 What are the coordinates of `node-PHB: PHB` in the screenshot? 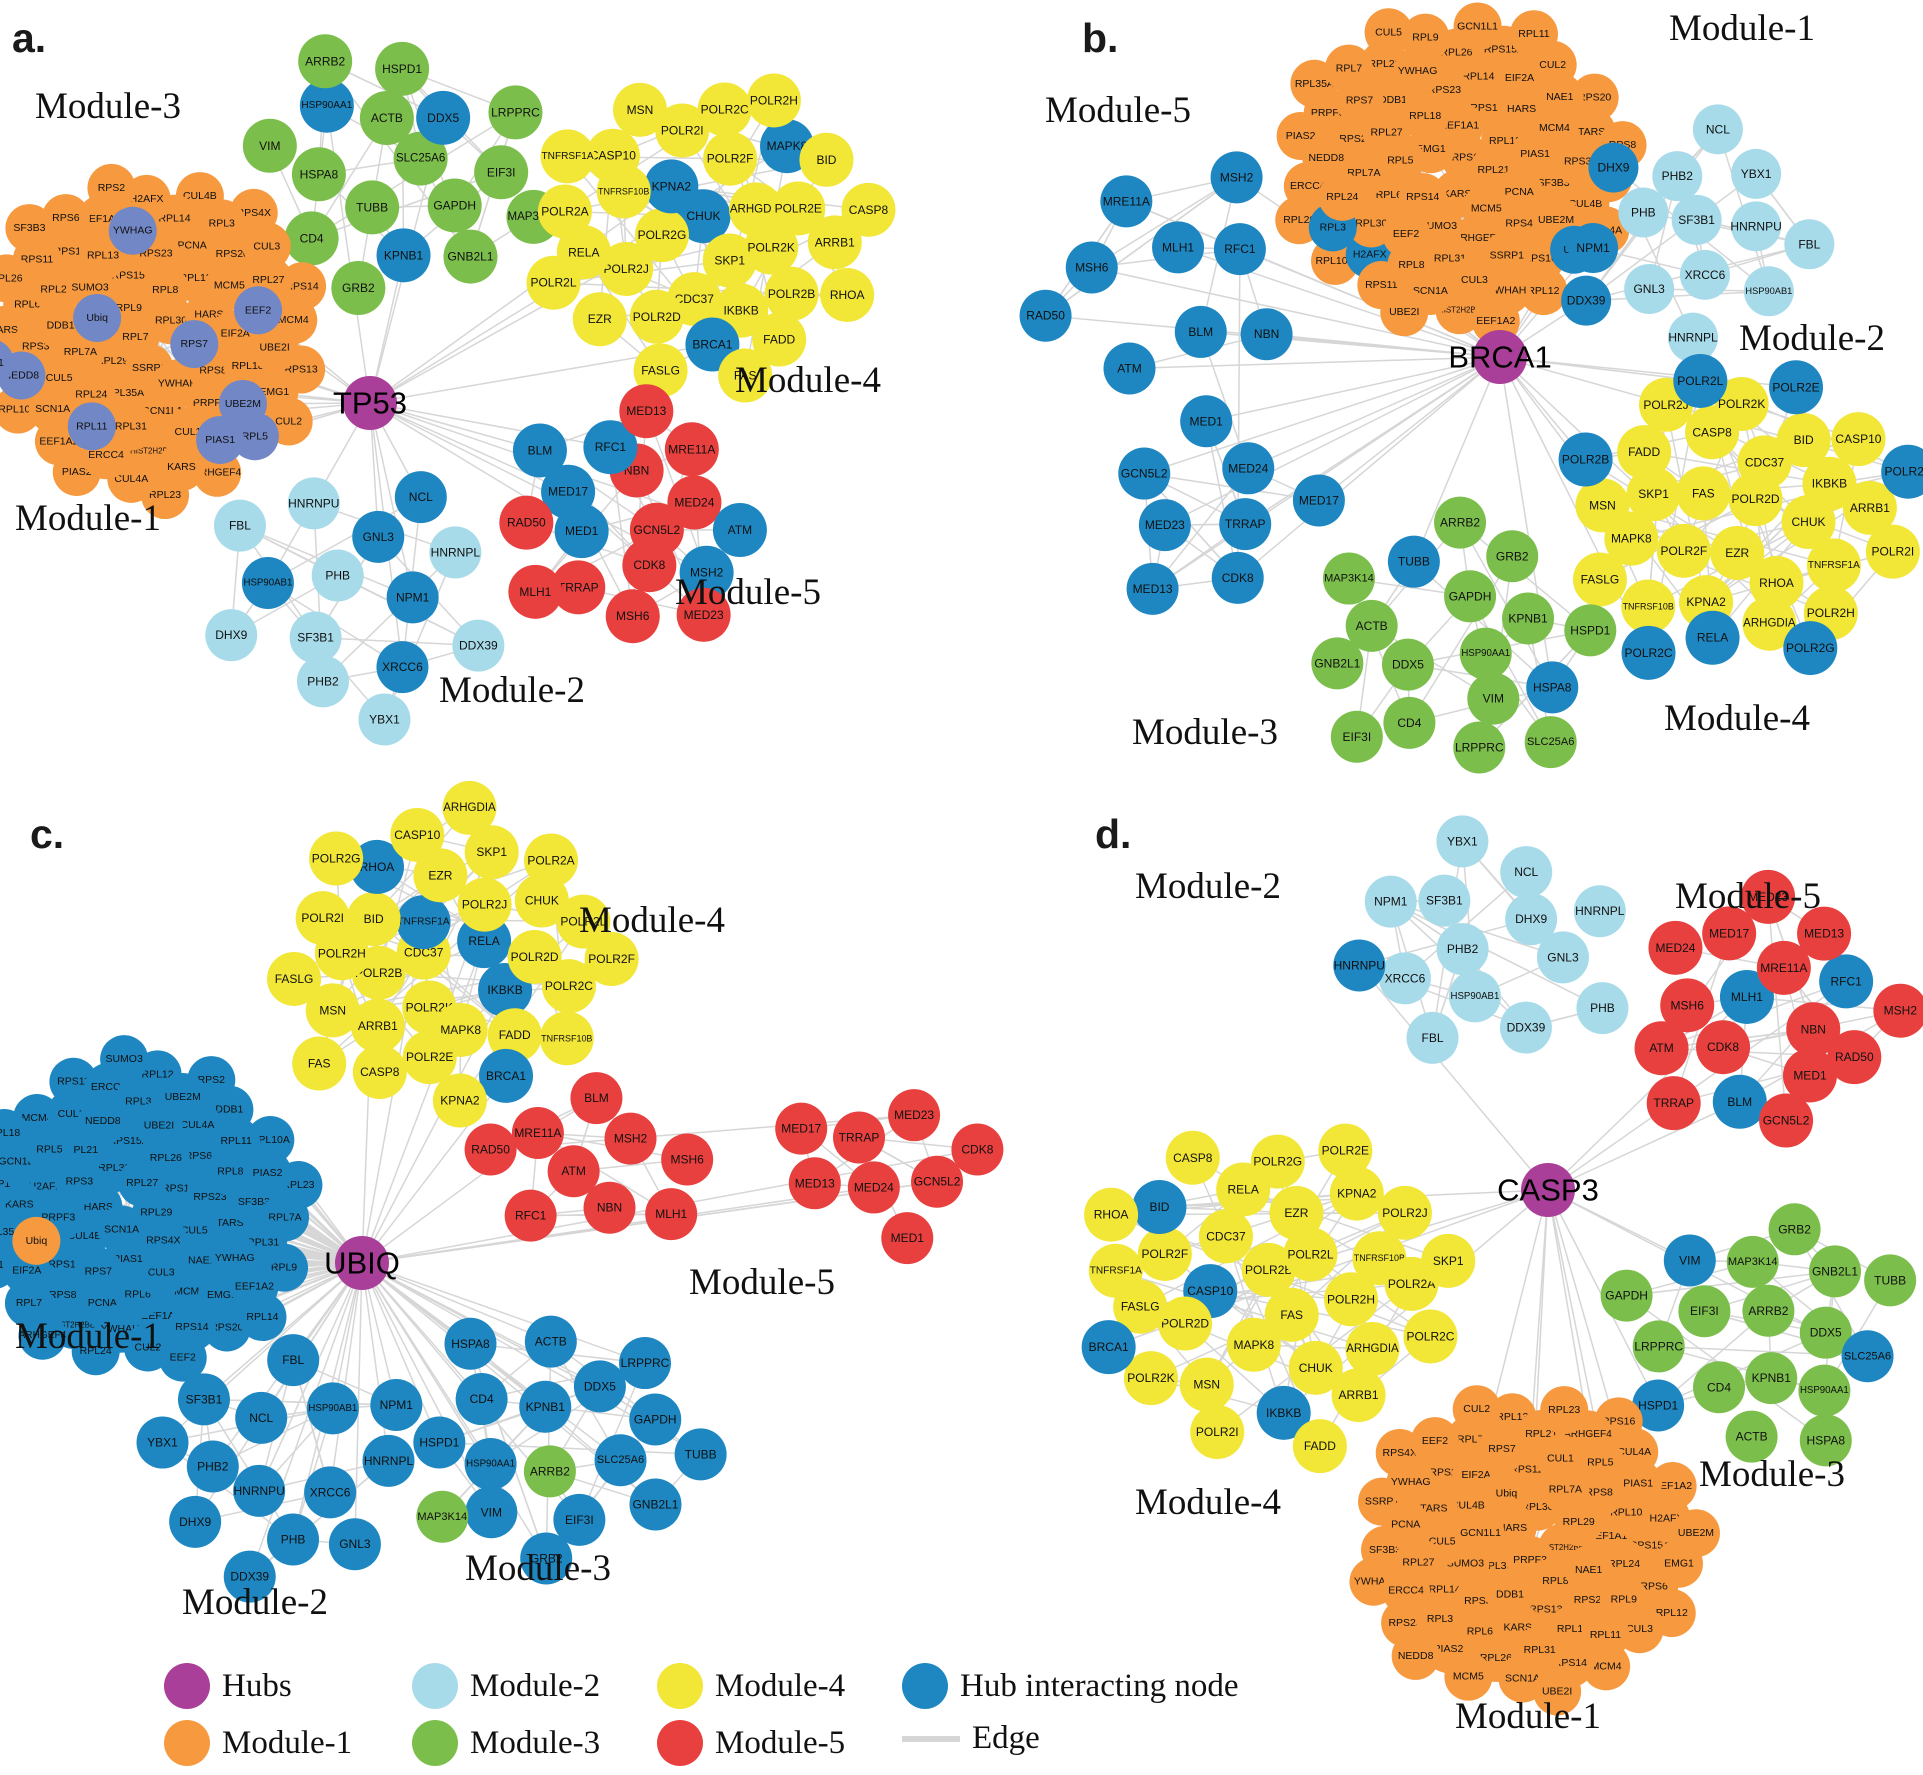 It's located at (337, 575).